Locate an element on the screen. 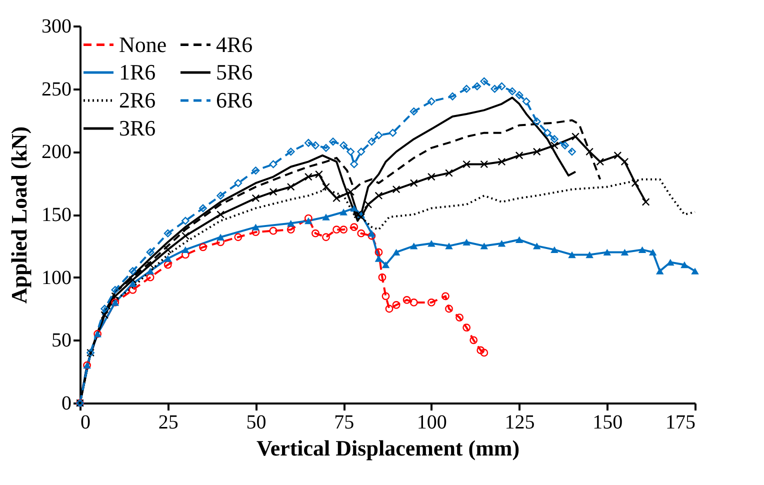 The width and height of the screenshot is (764, 485). x-tick-label: 75 is located at coordinates (344, 423).